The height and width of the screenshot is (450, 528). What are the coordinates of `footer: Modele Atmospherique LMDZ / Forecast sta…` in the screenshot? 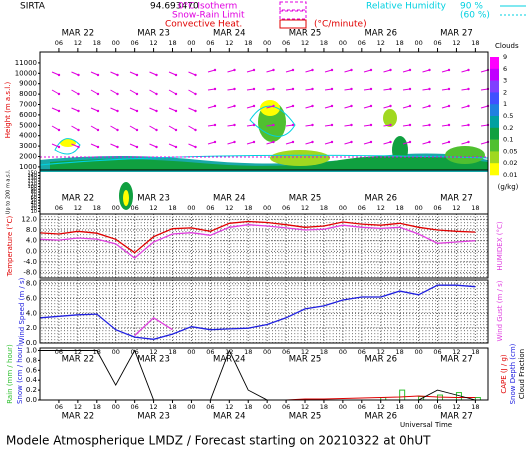 It's located at (218, 441).